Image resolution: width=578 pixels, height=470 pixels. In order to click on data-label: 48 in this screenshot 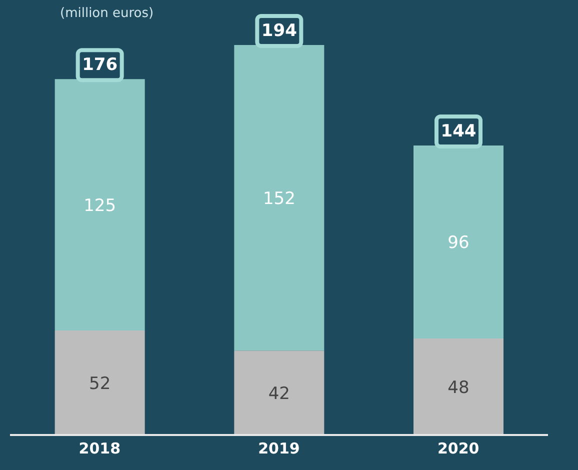, I will do `click(459, 388)`.